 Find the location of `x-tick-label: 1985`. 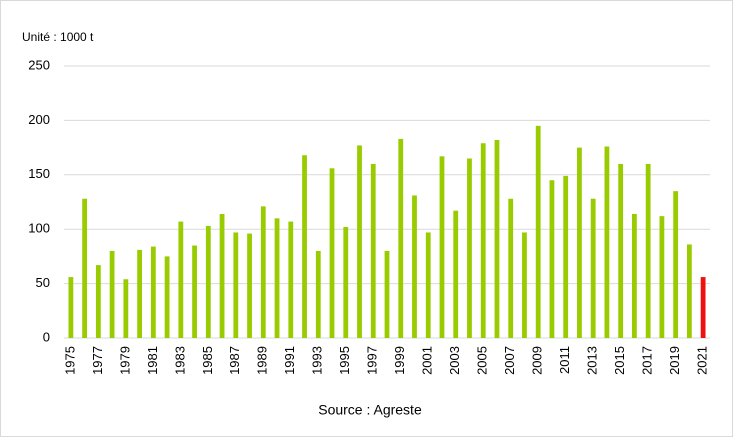

x-tick-label: 1985 is located at coordinates (207, 360).